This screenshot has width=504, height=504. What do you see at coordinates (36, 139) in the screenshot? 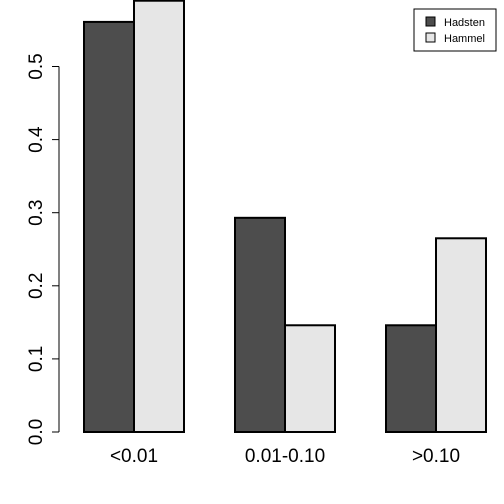
I see `y-tick-label-4: 0.4` at bounding box center [36, 139].